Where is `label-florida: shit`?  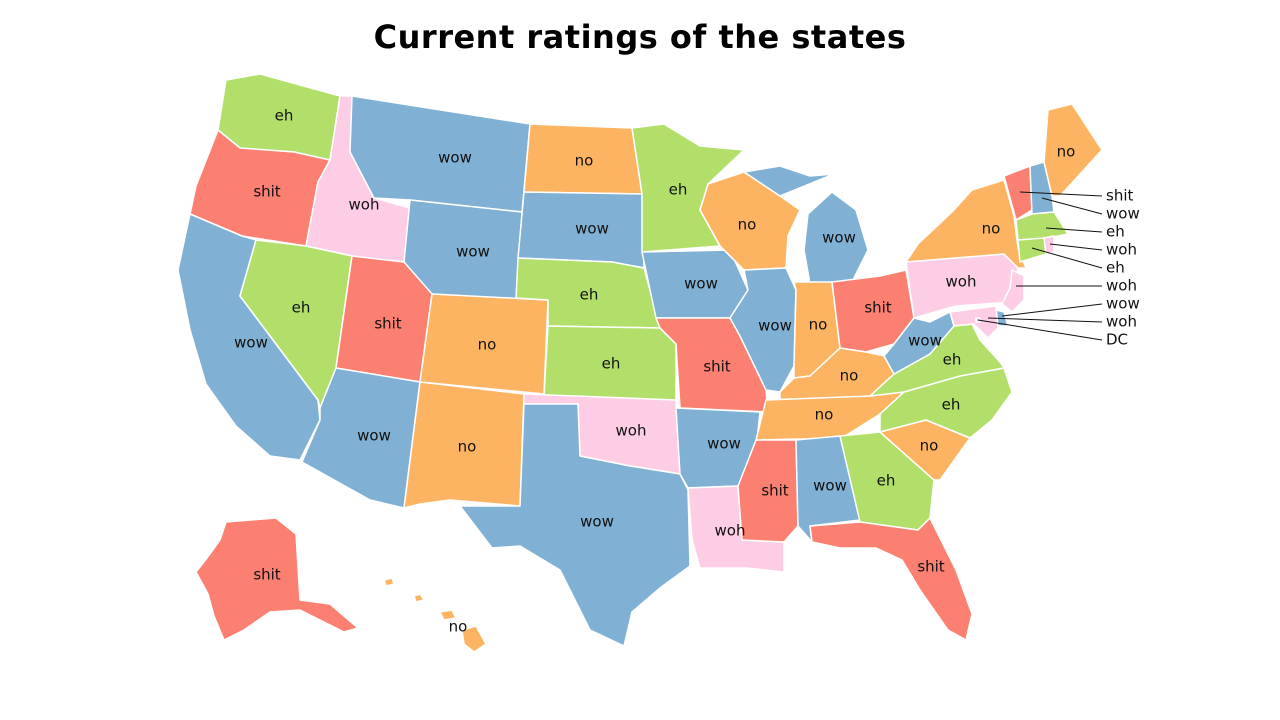 label-florida: shit is located at coordinates (930, 567).